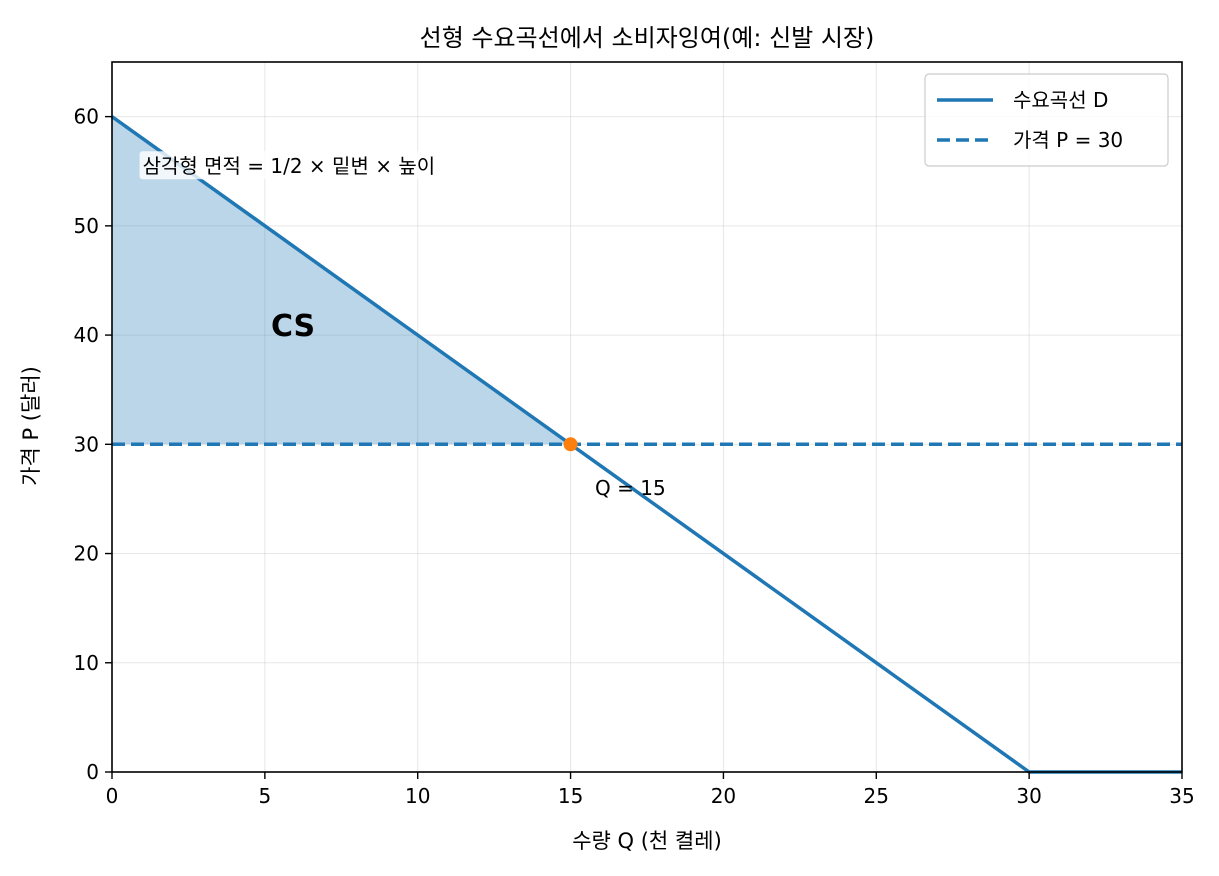 This screenshot has width=1219, height=876. I want to click on x-tick-label: 0, so click(112, 796).